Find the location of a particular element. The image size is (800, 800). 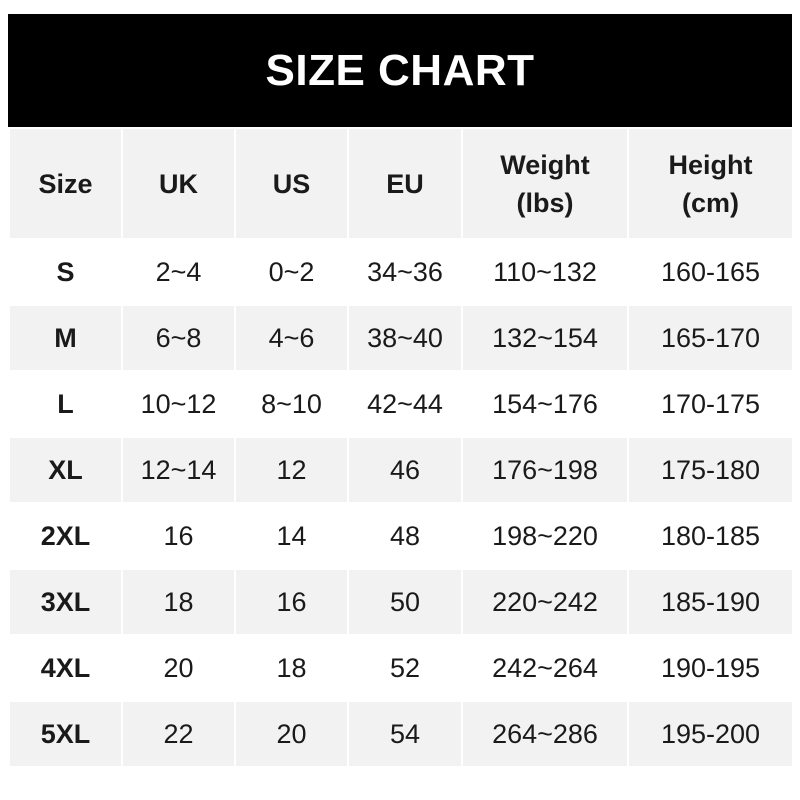

table-cell: 52 is located at coordinates (405, 668).